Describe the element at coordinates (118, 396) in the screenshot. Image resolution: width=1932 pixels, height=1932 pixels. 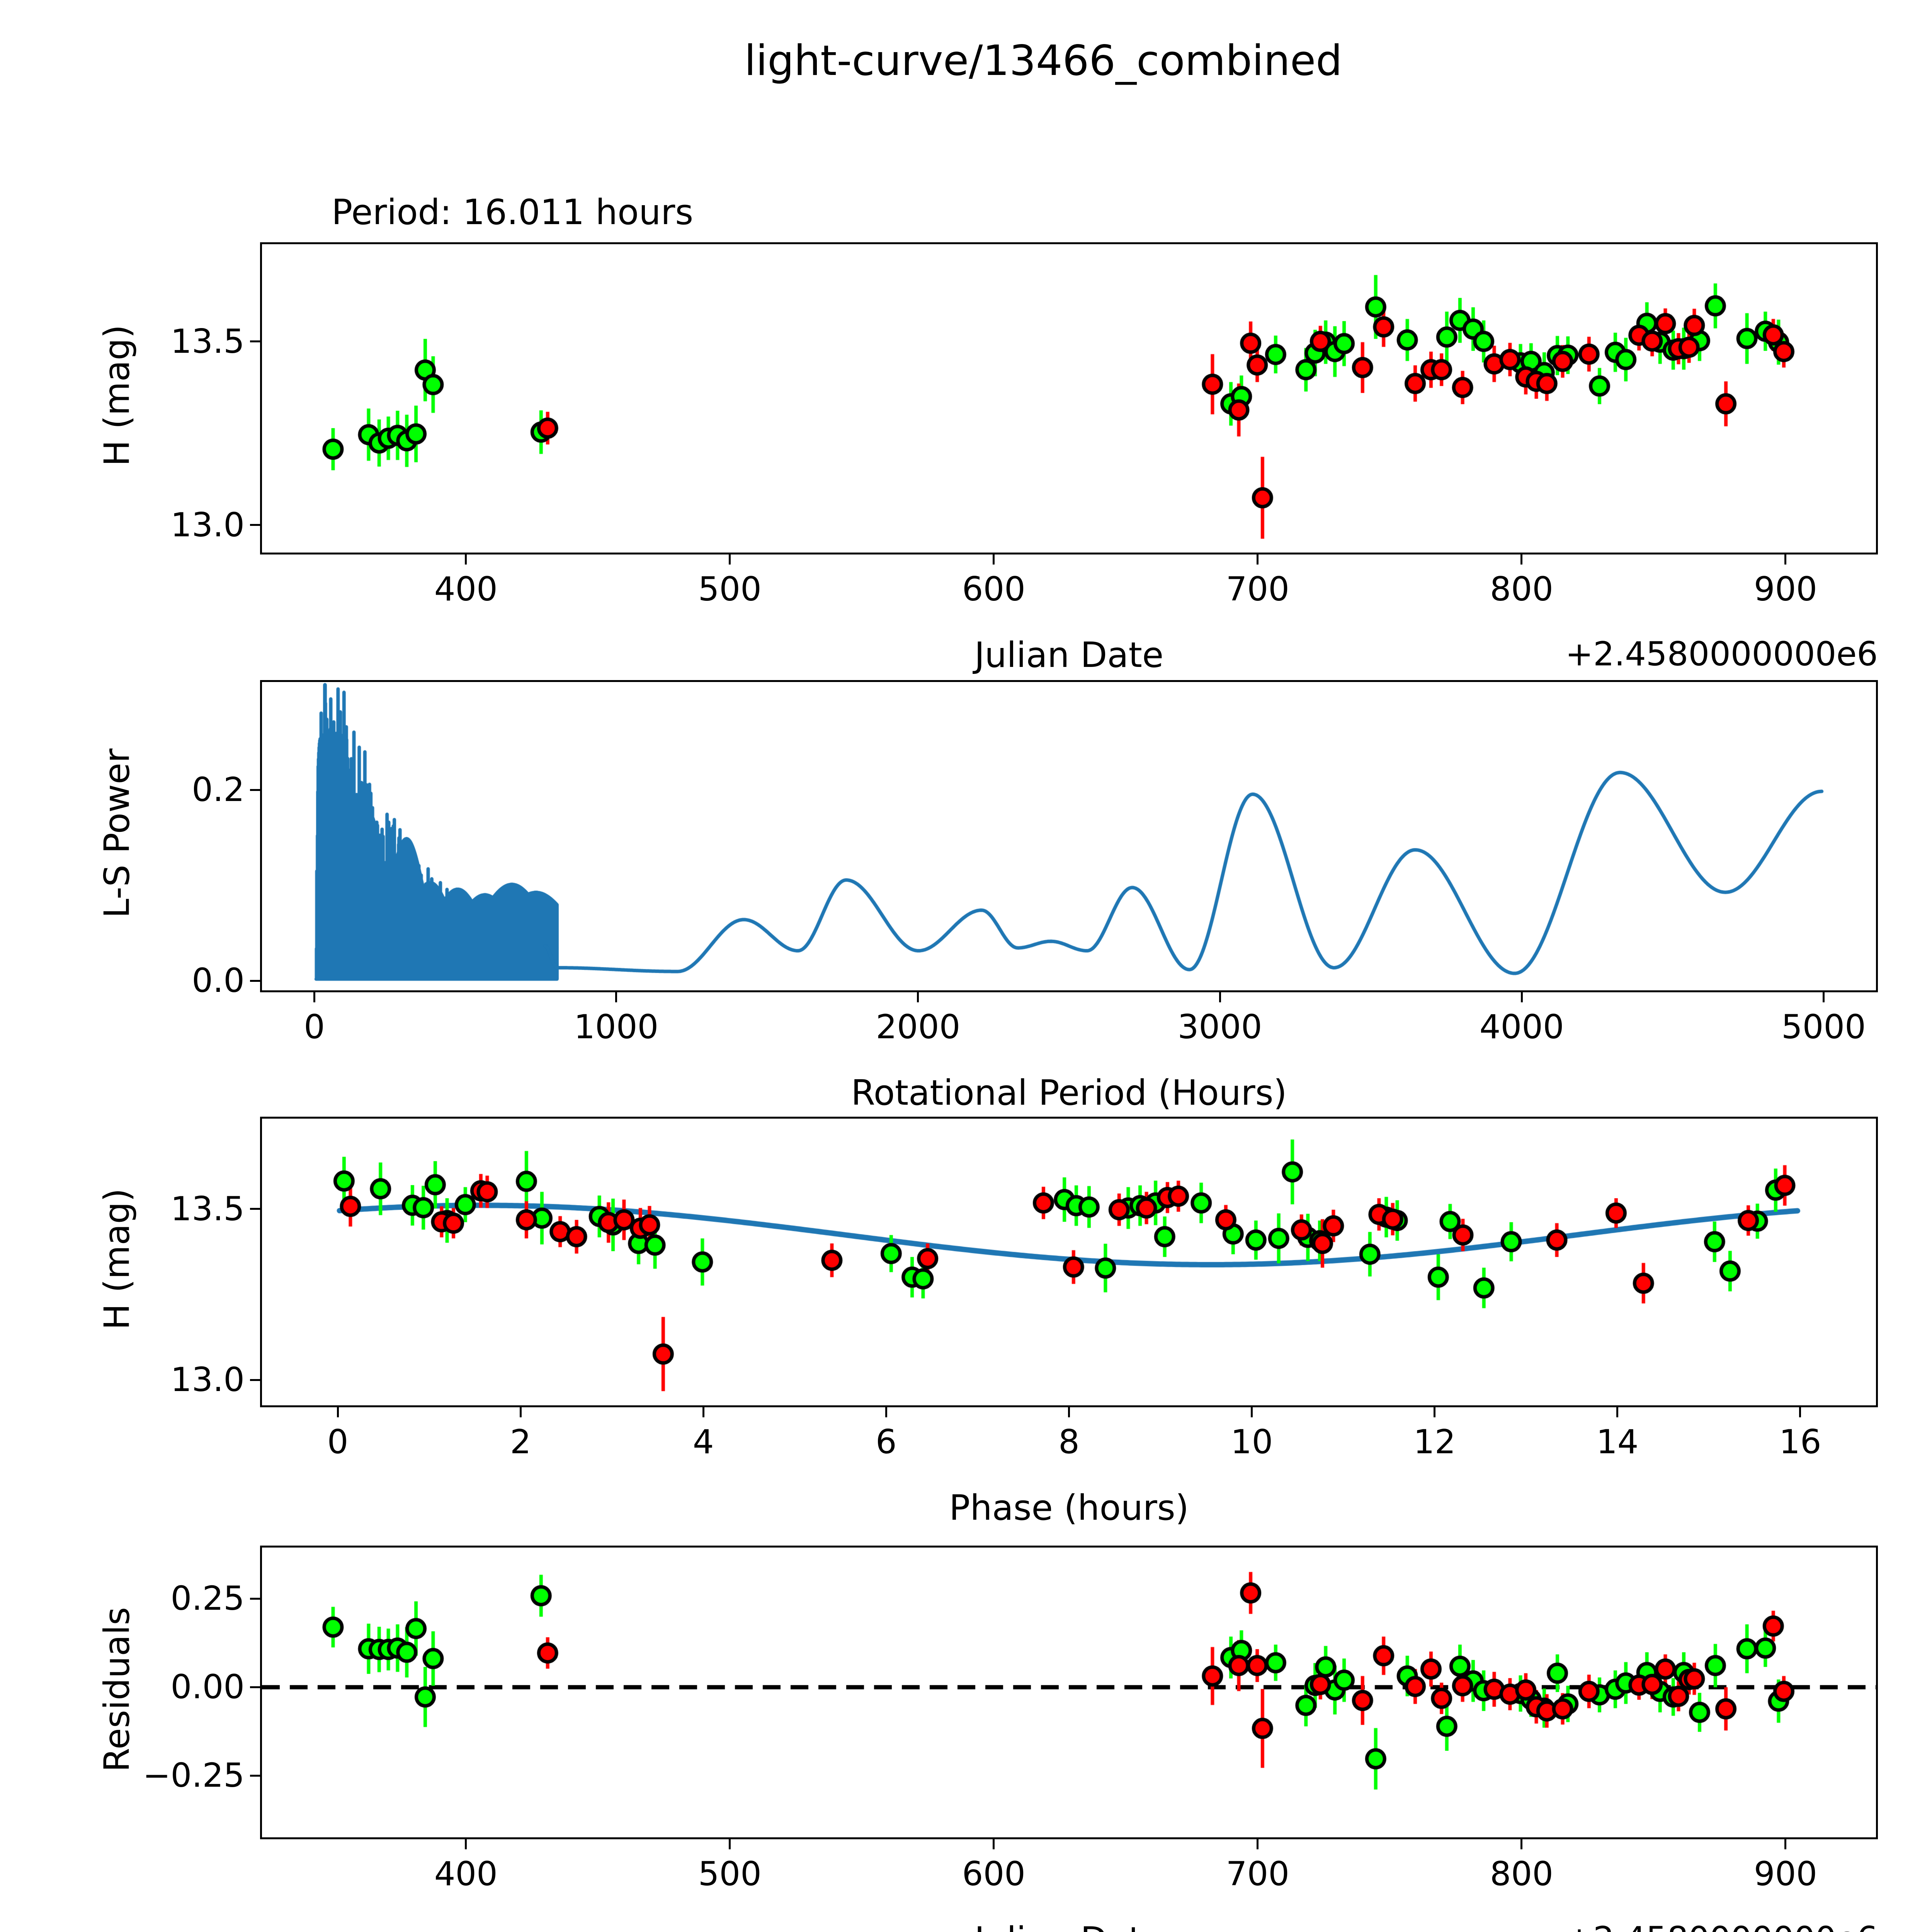
I see `axis-label-y-lightcurve: H (mag)` at that location.